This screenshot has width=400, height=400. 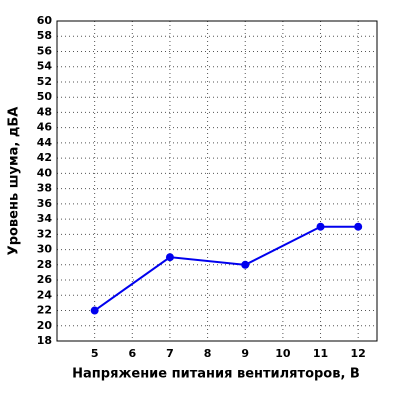 I want to click on y-tick-label: 30, so click(x=45, y=249).